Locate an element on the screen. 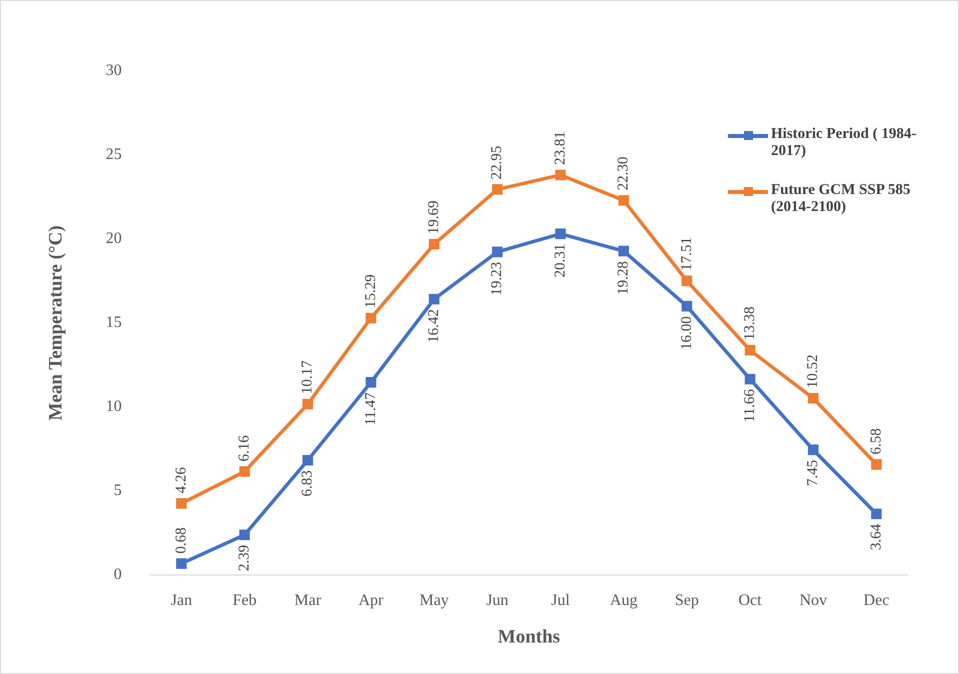  x-tick-label: Aug is located at coordinates (624, 600).